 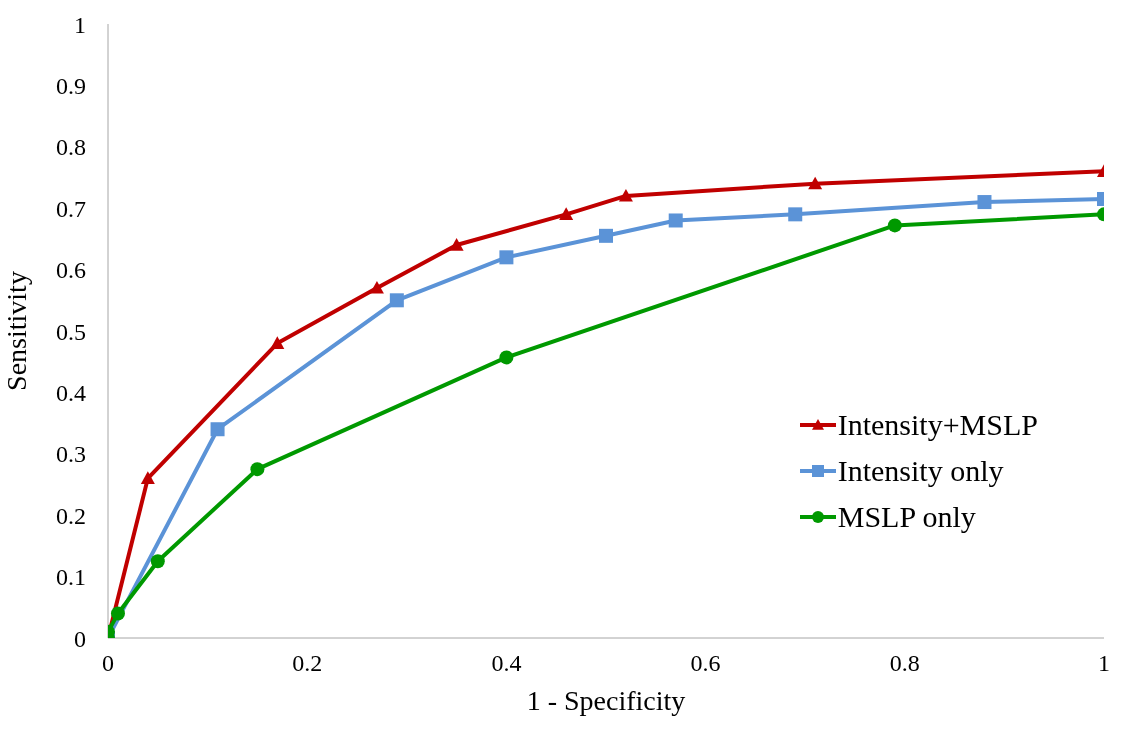 I want to click on y-tick-label: 0.6, so click(x=71, y=270).